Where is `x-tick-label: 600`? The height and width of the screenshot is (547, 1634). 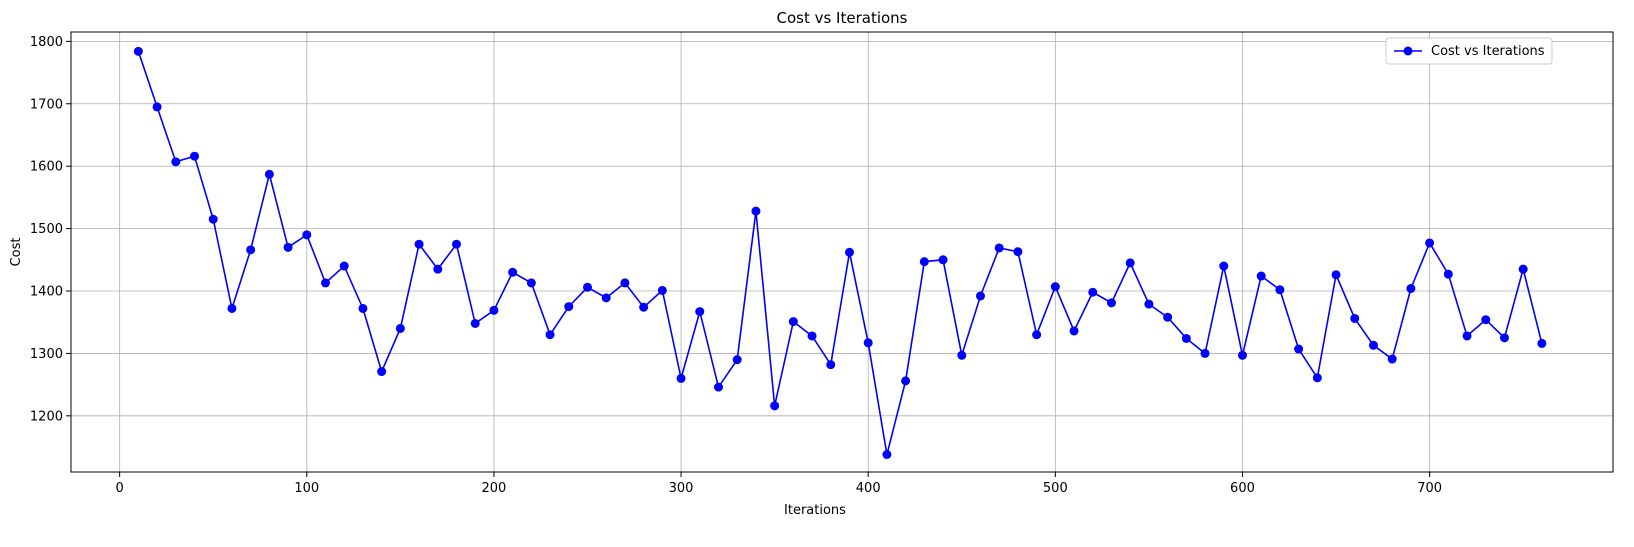 x-tick-label: 600 is located at coordinates (1242, 488).